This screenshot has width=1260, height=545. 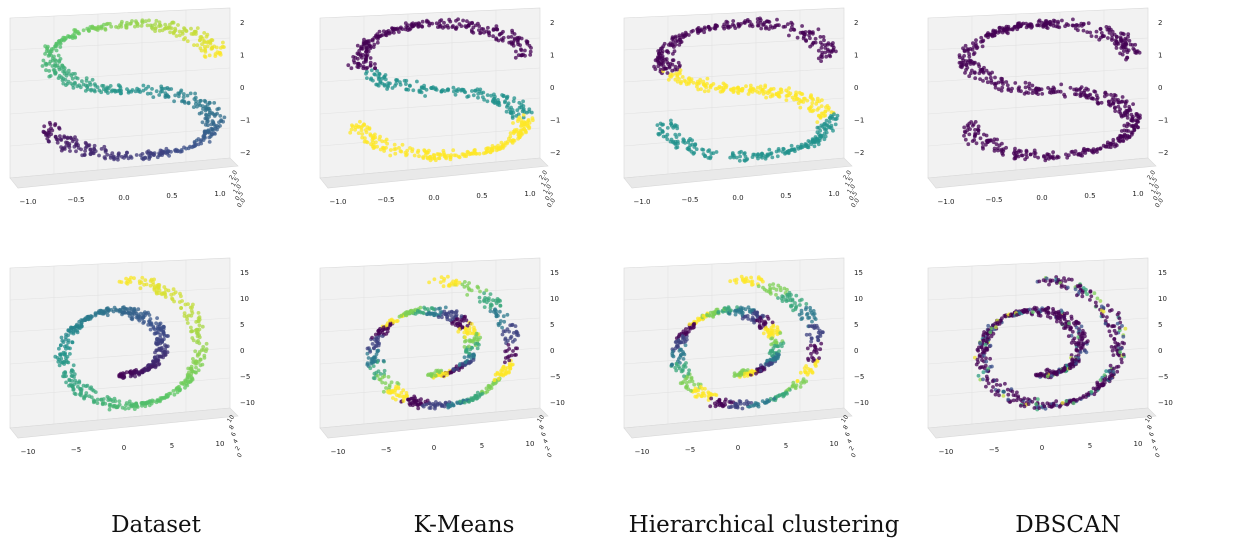 What do you see at coordinates (1160, 56) in the screenshot?
I see `z-tick-label: 1` at bounding box center [1160, 56].